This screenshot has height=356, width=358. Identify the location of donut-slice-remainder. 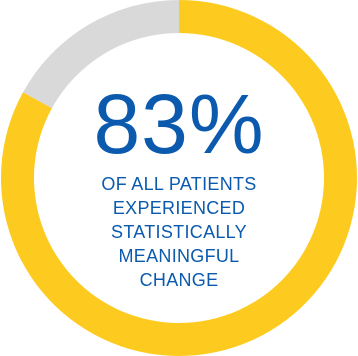
(101, 54).